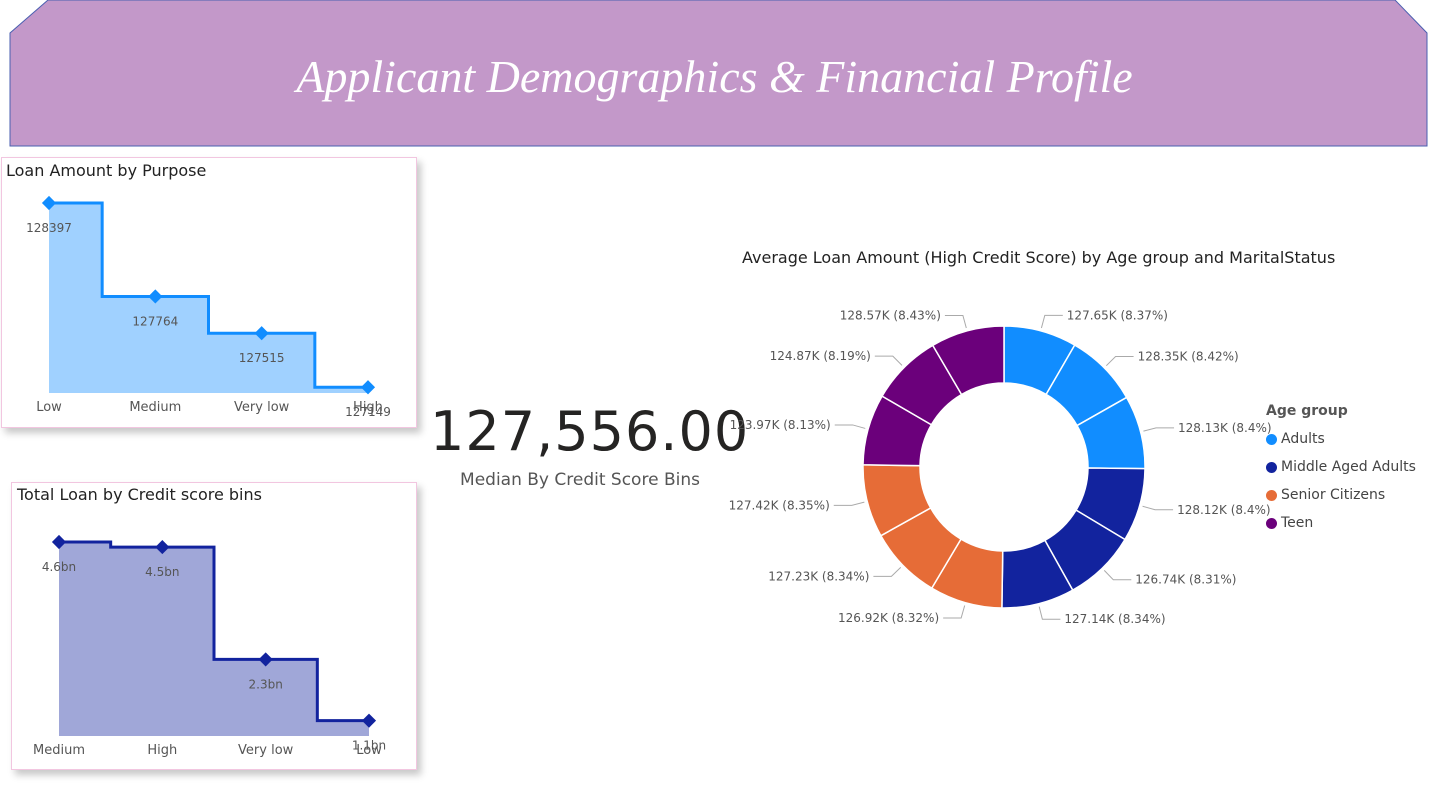  What do you see at coordinates (262, 358) in the screenshot?
I see `data-label: 127515` at bounding box center [262, 358].